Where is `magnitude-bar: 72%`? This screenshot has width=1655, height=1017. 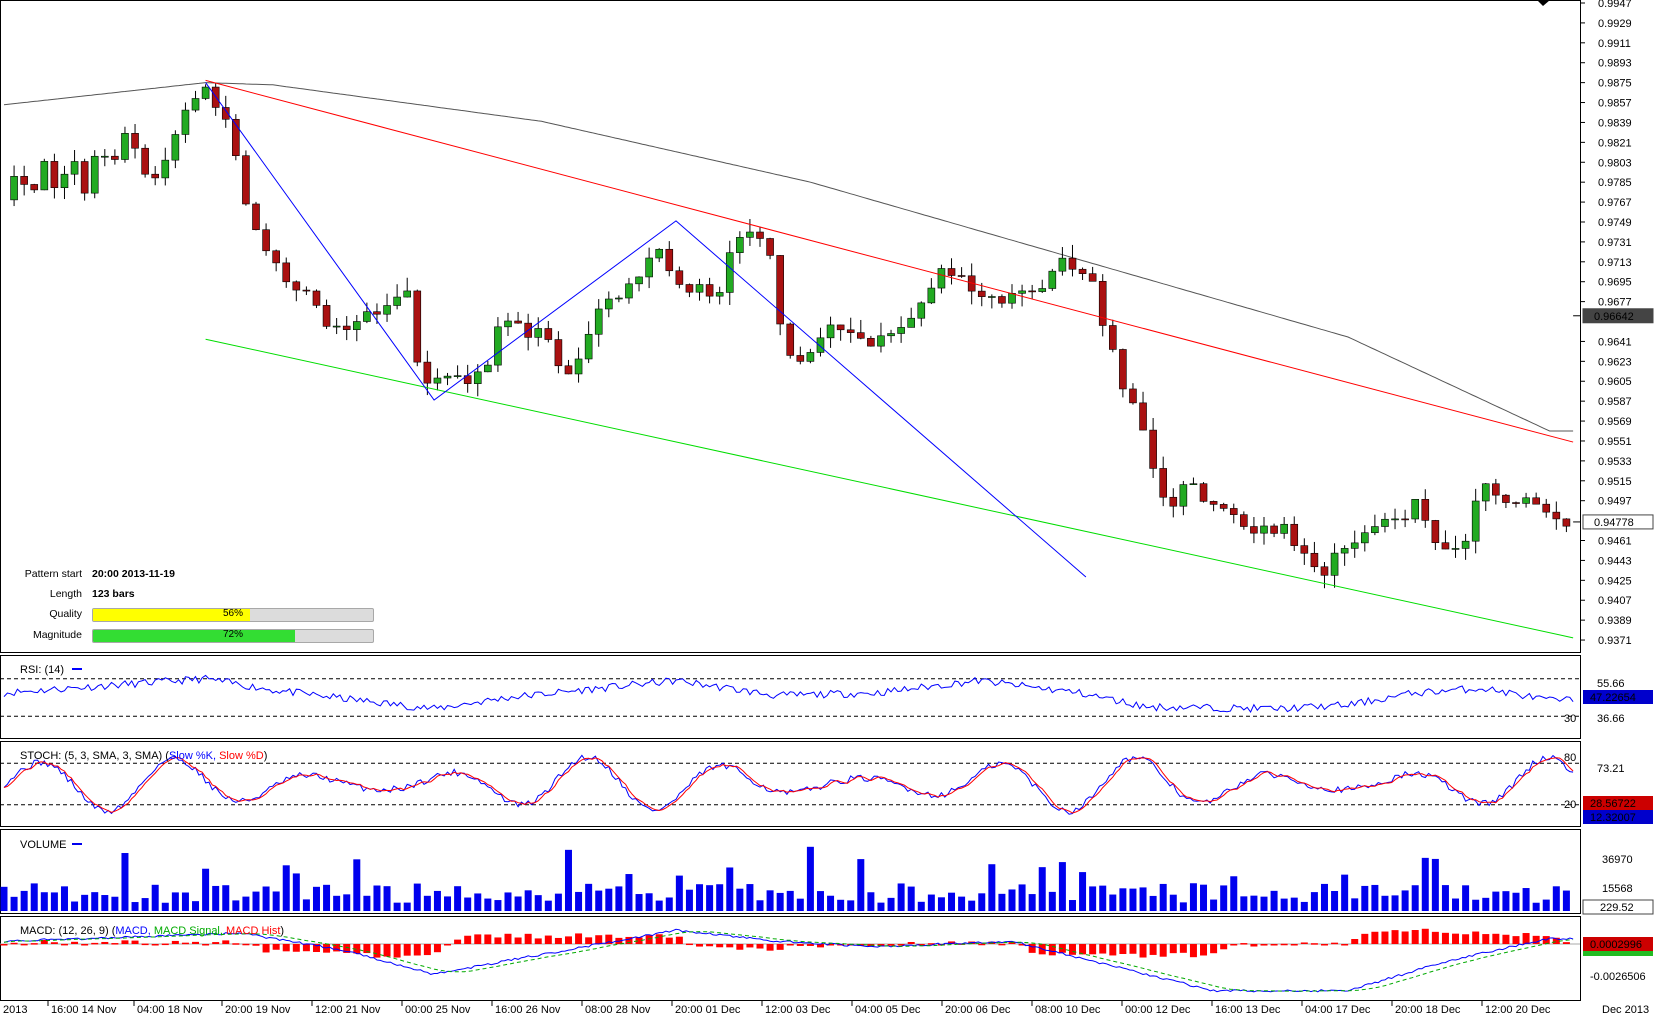 magnitude-bar: 72% is located at coordinates (233, 636).